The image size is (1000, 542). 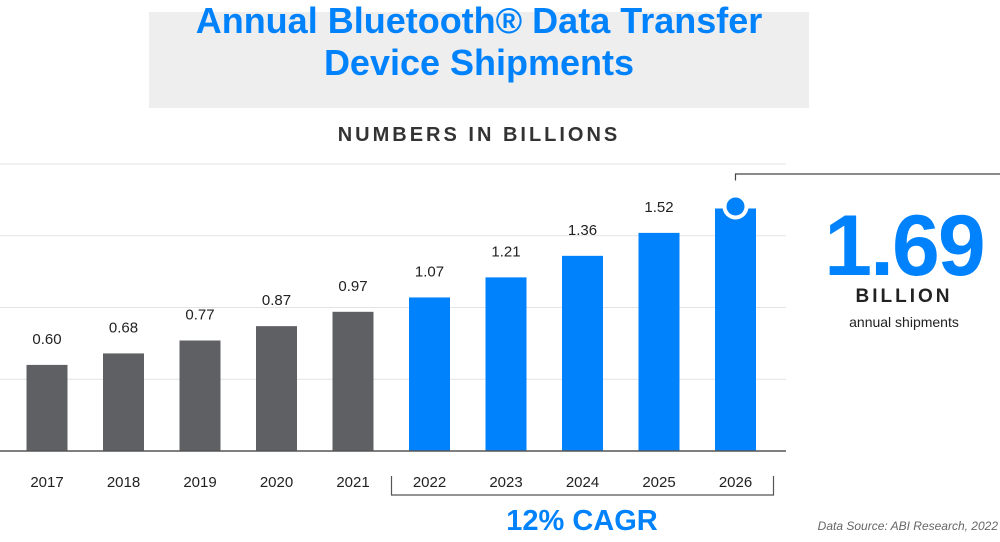 What do you see at coordinates (276, 300) in the screenshot?
I see `bar-value-label: 0.87` at bounding box center [276, 300].